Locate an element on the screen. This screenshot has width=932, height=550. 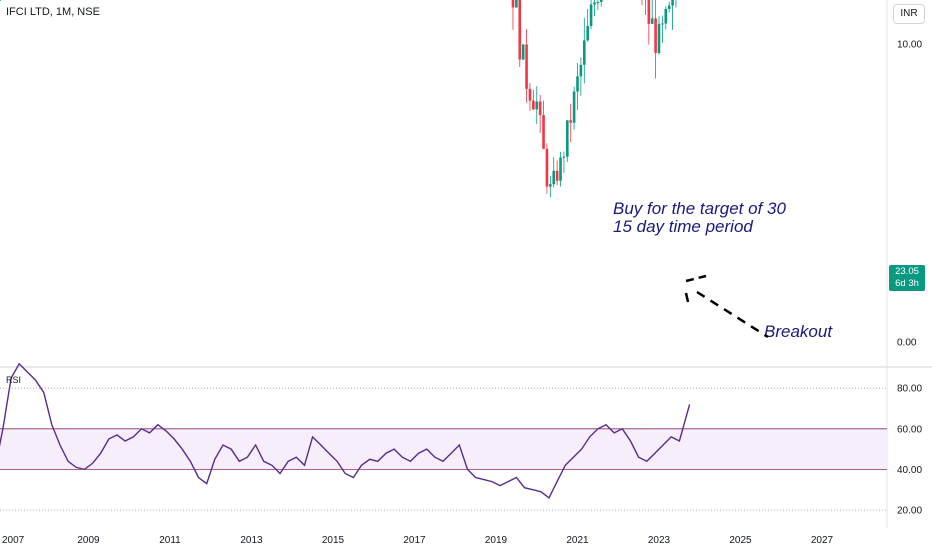
time-tick-label: 2019 is located at coordinates (496, 540).